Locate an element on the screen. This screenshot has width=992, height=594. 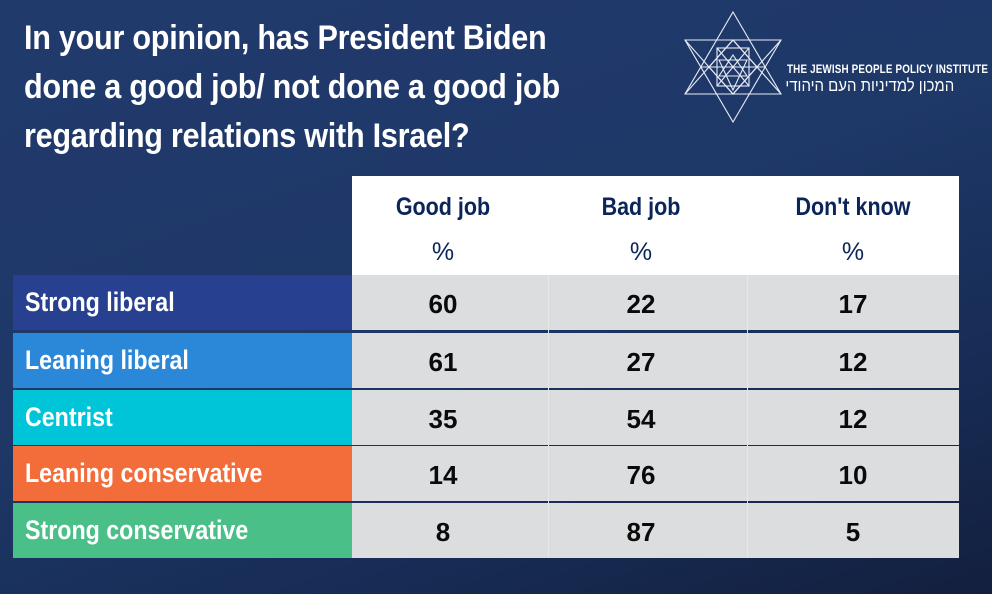
table-cell: 22 is located at coordinates (641, 304).